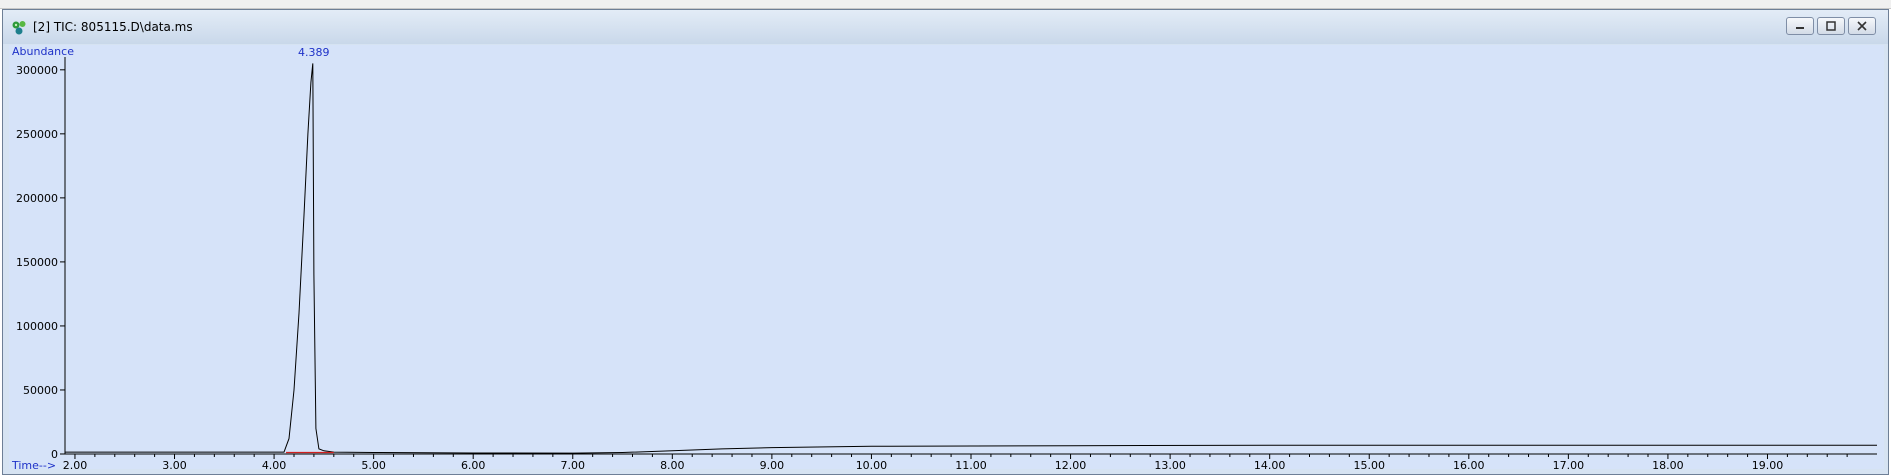 The height and width of the screenshot is (475, 1891). Describe the element at coordinates (37, 134) in the screenshot. I see `y-tick-label: 250000` at that location.